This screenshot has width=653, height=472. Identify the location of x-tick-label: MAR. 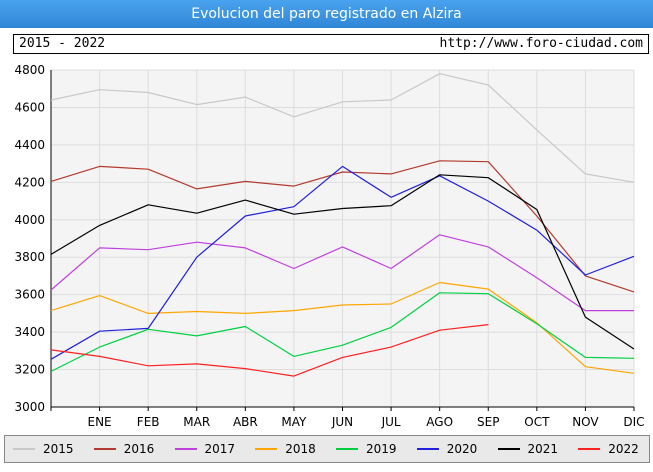
(196, 422).